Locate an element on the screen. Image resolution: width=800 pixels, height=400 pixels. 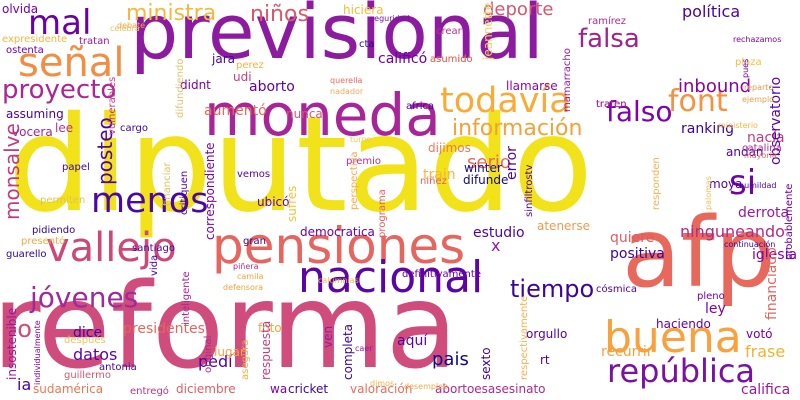
word-font: font is located at coordinates (698, 101).